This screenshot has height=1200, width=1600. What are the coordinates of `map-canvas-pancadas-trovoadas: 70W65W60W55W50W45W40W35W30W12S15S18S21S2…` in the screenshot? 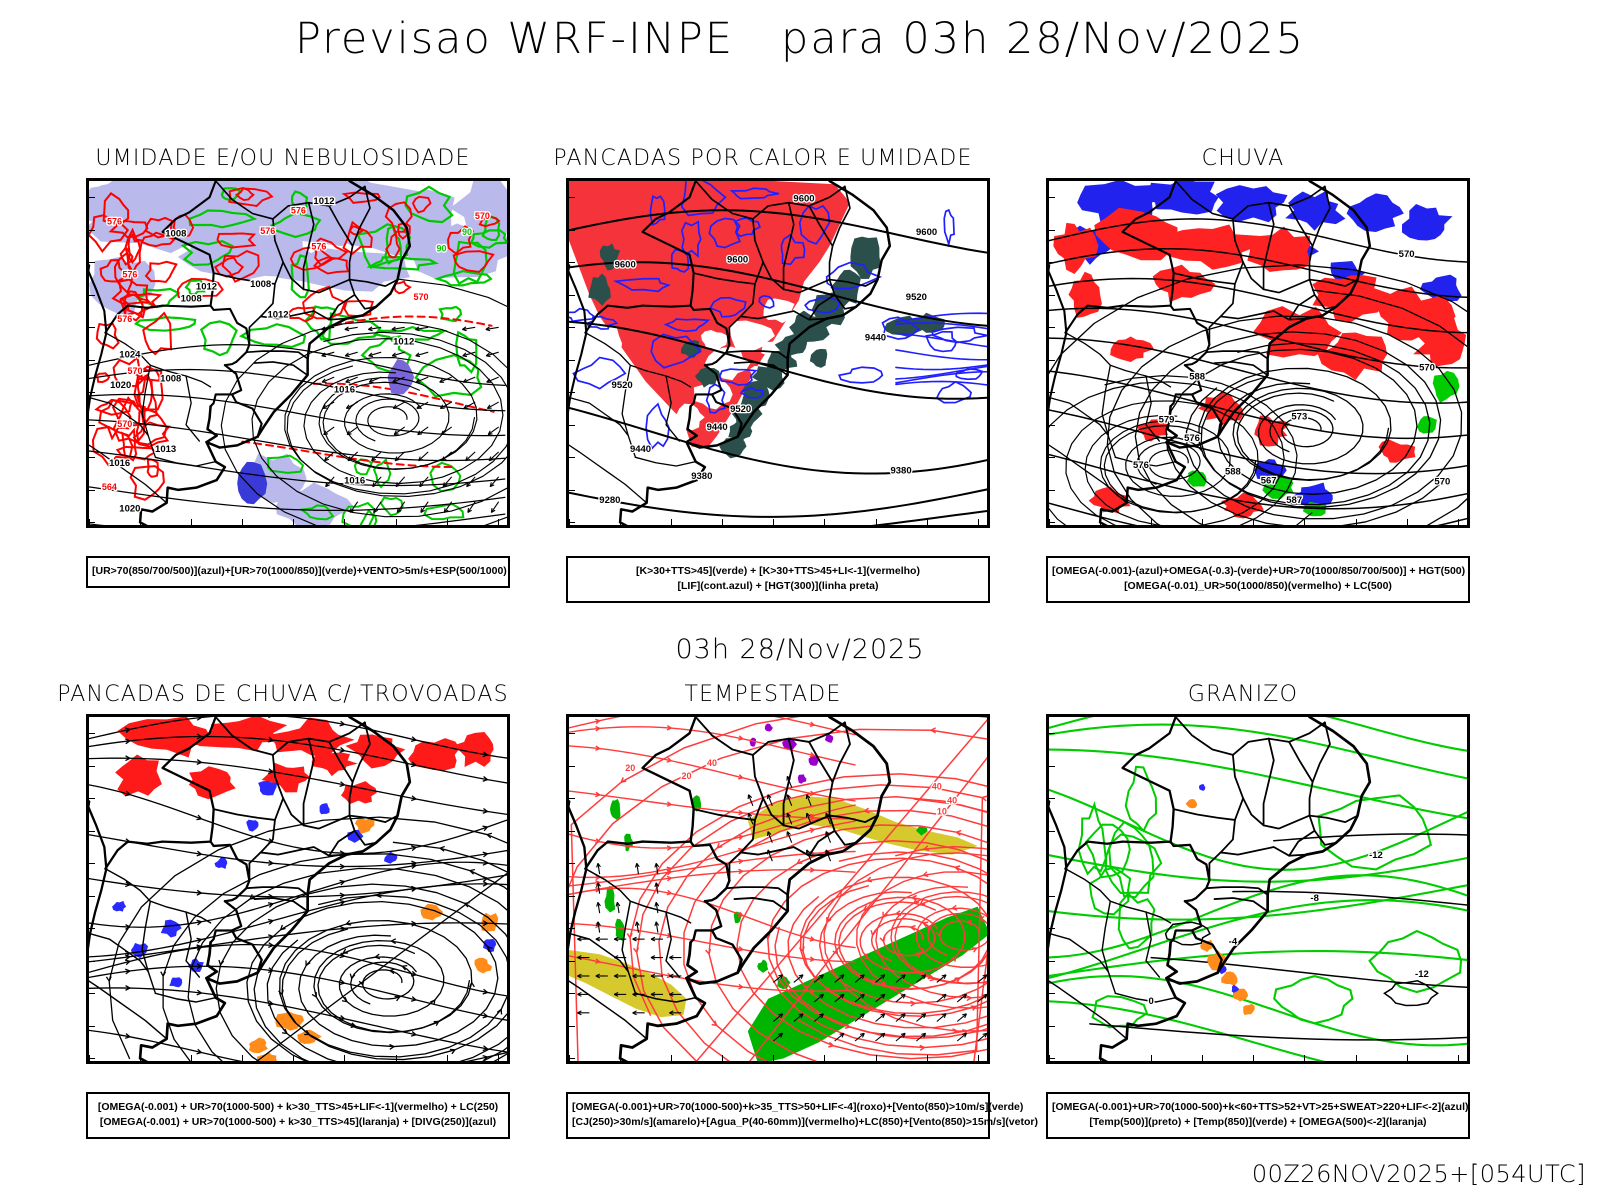 It's located at (298, 889).